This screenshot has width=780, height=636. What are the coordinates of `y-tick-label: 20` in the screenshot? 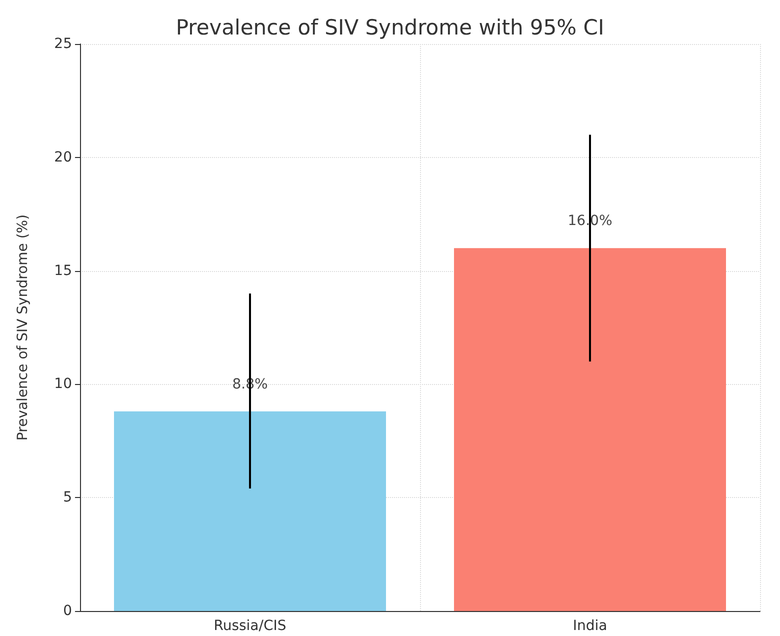 It's located at (63, 157).